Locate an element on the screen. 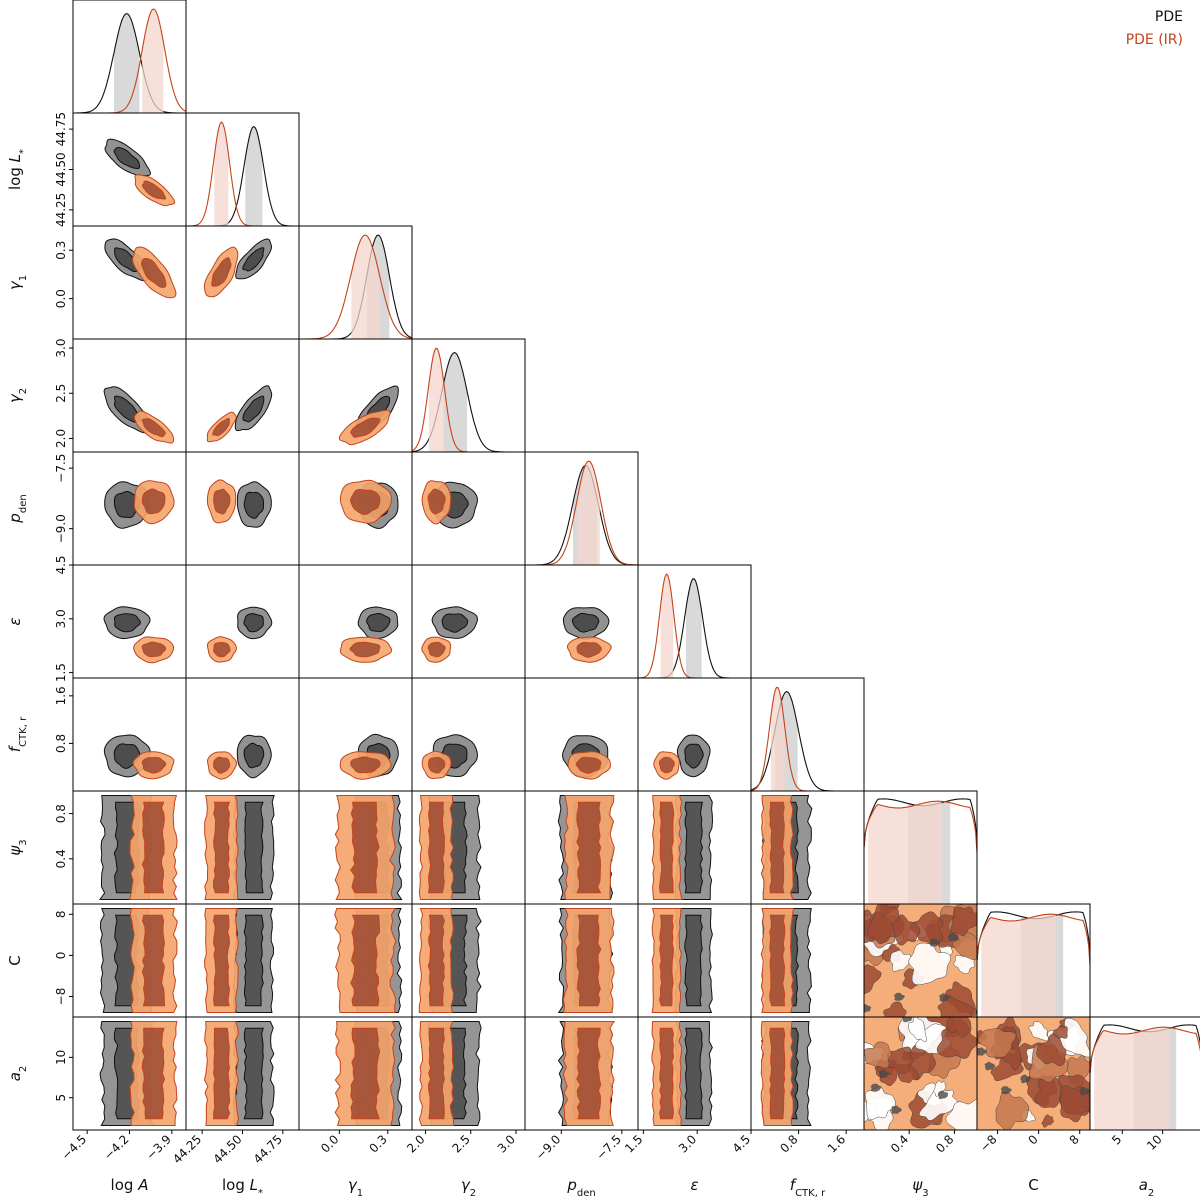 This screenshot has width=1200, height=1199. cell-psi3-logLstar is located at coordinates (242, 847).